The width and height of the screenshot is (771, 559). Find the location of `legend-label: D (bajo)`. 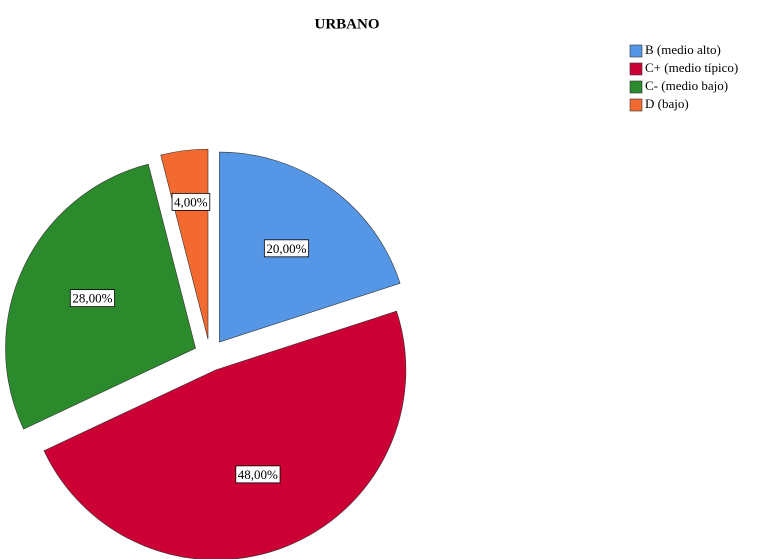

legend-label: D (bajo) is located at coordinates (667, 103).